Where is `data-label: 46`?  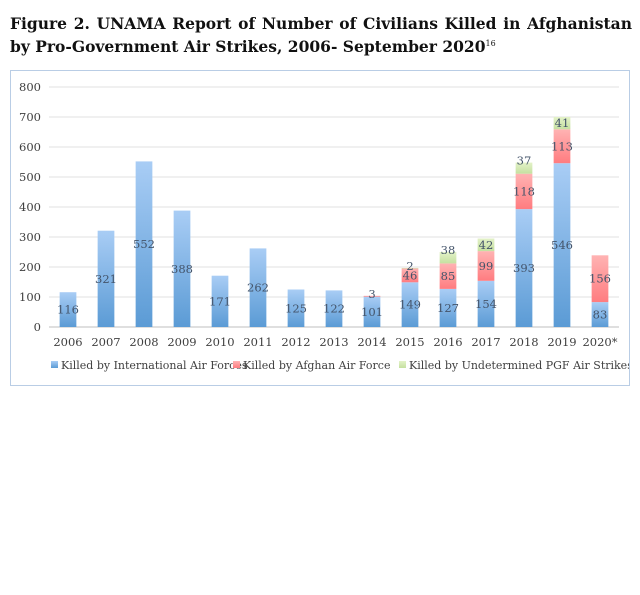
data-label: 46 is located at coordinates (410, 275).